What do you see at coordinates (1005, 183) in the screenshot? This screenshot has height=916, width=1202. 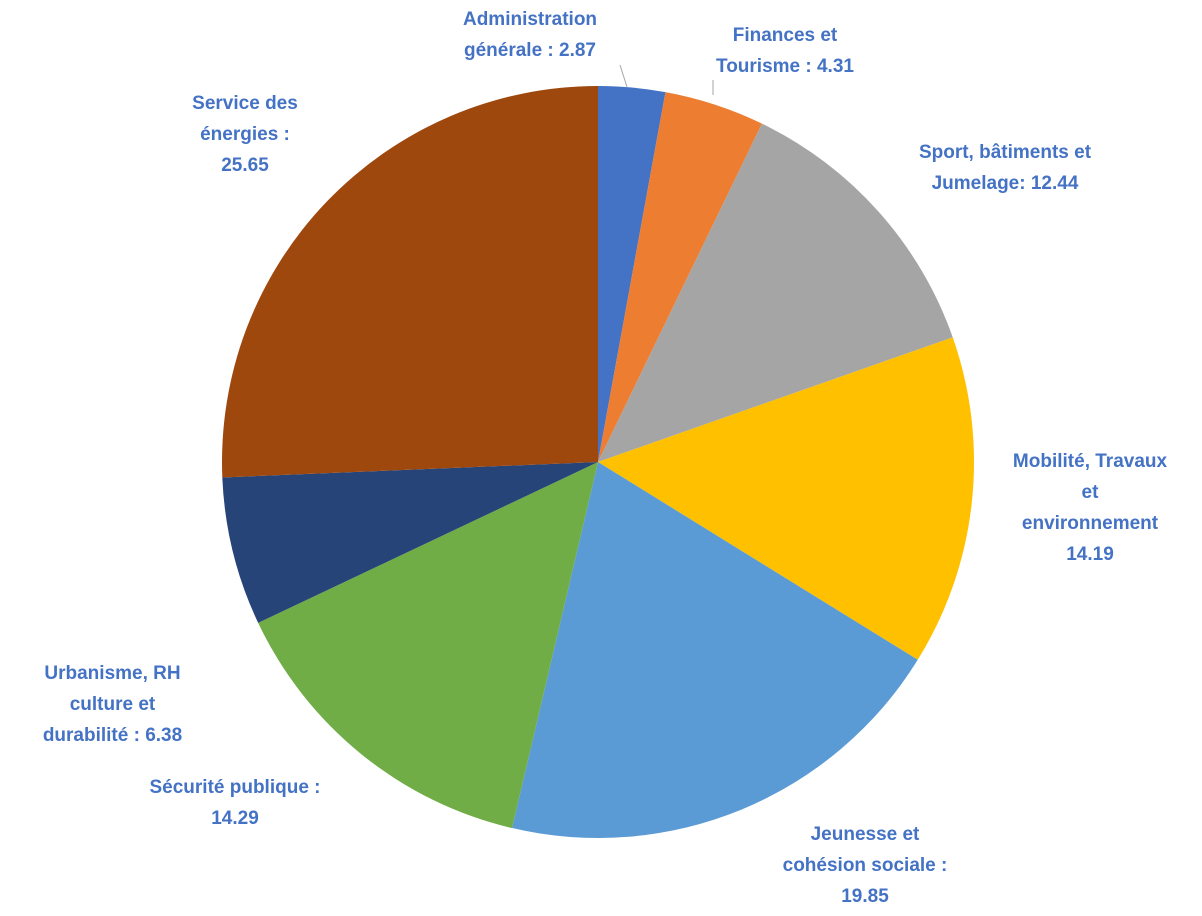 I see `slice-label-line: Jumelage: 12.44` at bounding box center [1005, 183].